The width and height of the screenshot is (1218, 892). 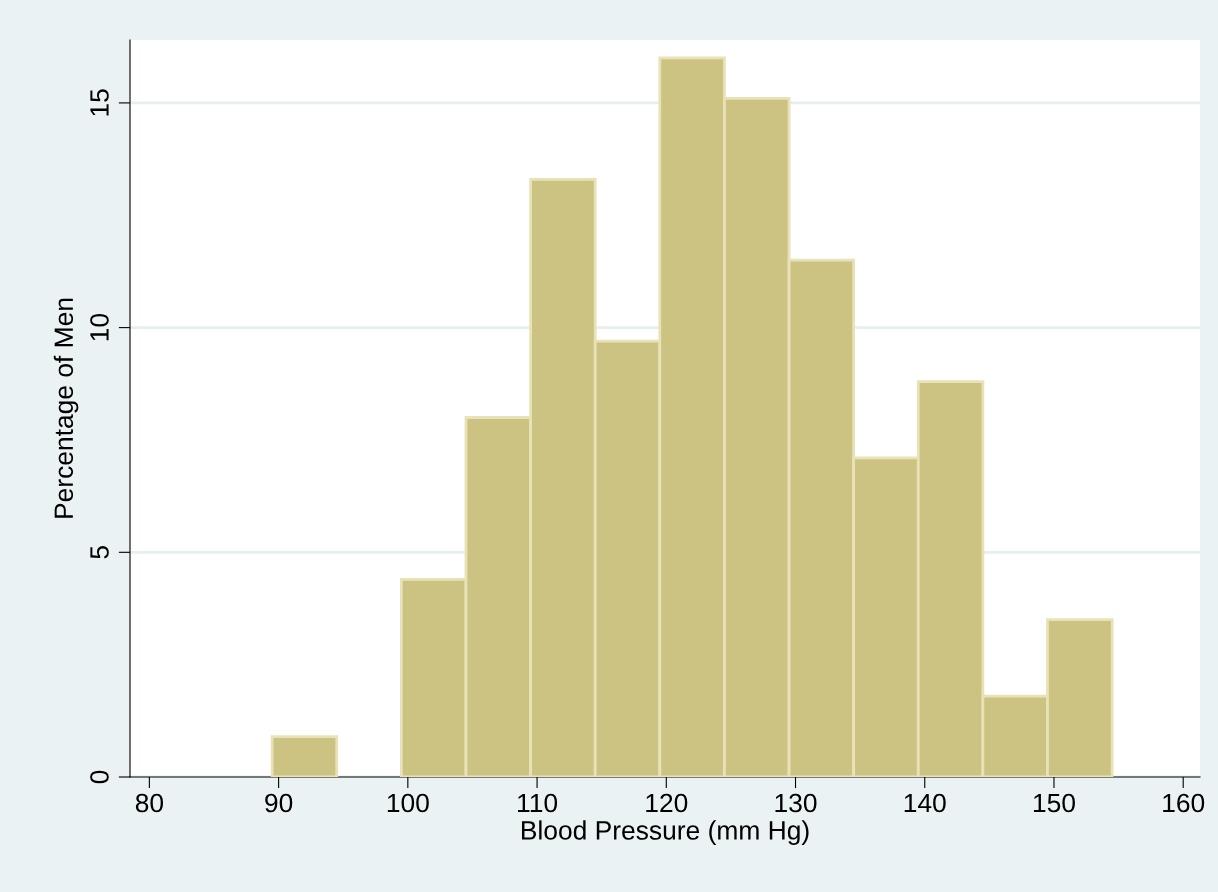 What do you see at coordinates (538, 803) in the screenshot?
I see `x-tick-label: 110` at bounding box center [538, 803].